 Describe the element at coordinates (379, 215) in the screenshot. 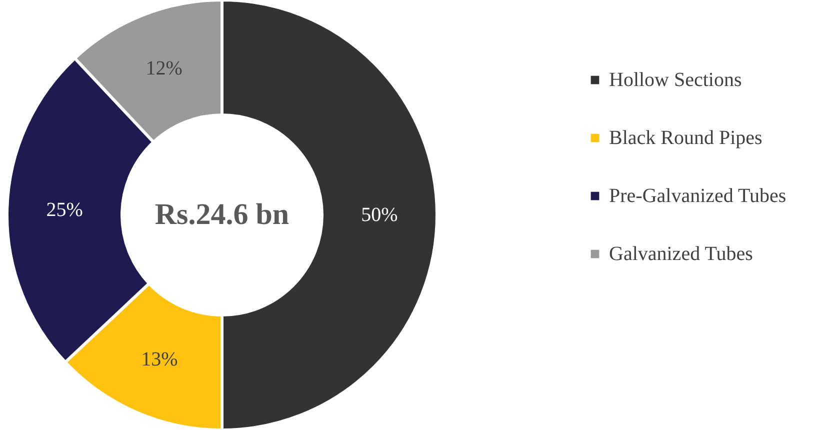

I see `data-label: 50%` at that location.